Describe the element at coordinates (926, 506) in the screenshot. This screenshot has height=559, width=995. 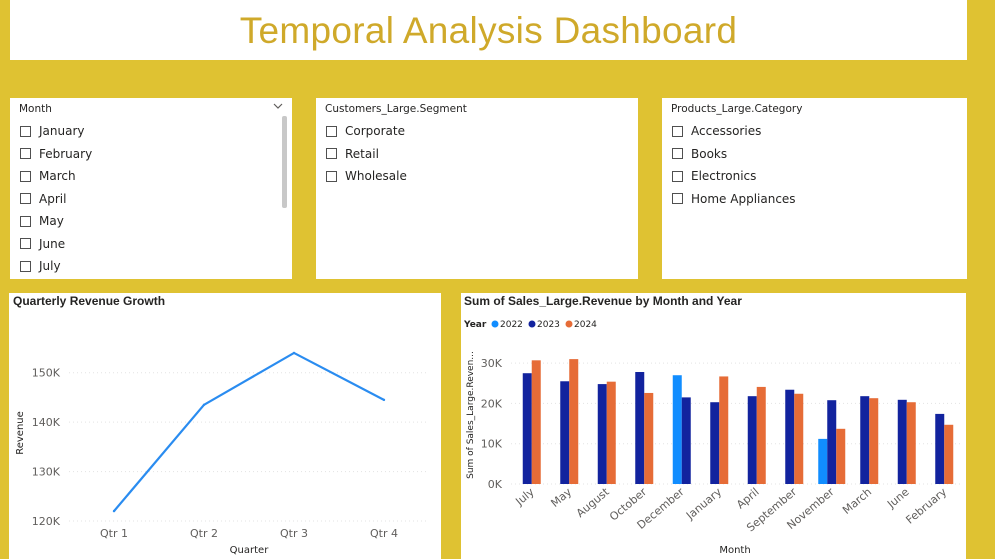
I see `x-tick-label: February` at that location.